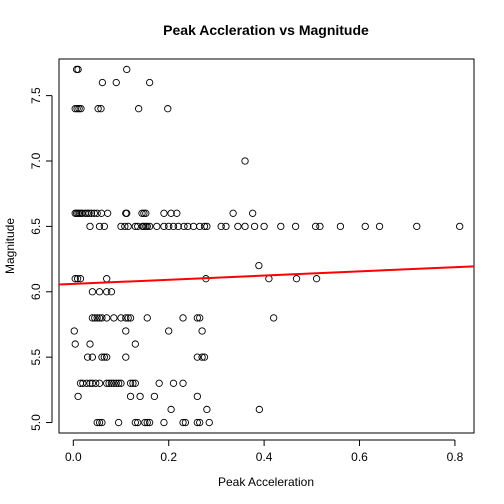  I want to click on y-axis-label: Magnitude, so click(10, 246).